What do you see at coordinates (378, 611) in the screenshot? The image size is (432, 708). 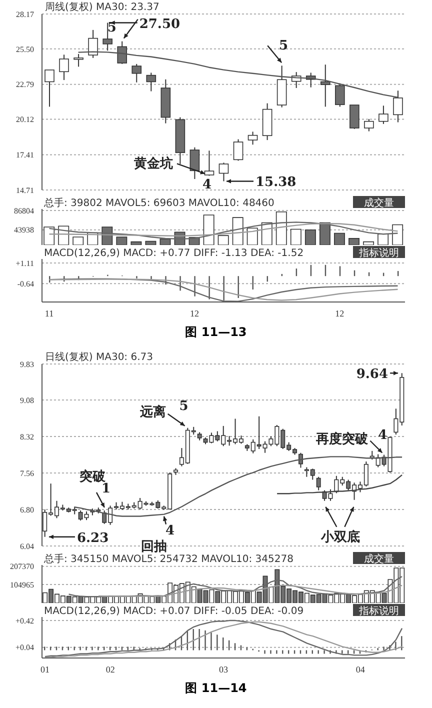 I see `text: 指标说明` at bounding box center [378, 611].